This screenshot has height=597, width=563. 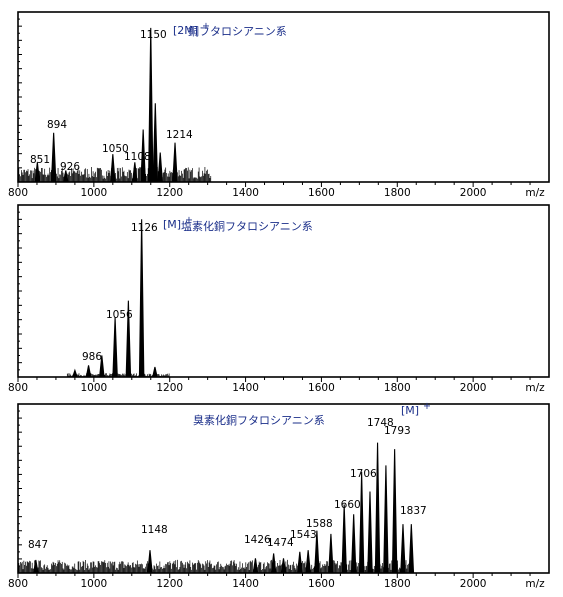 I want to click on peak-label-1588: 1588, so click(x=319, y=524).